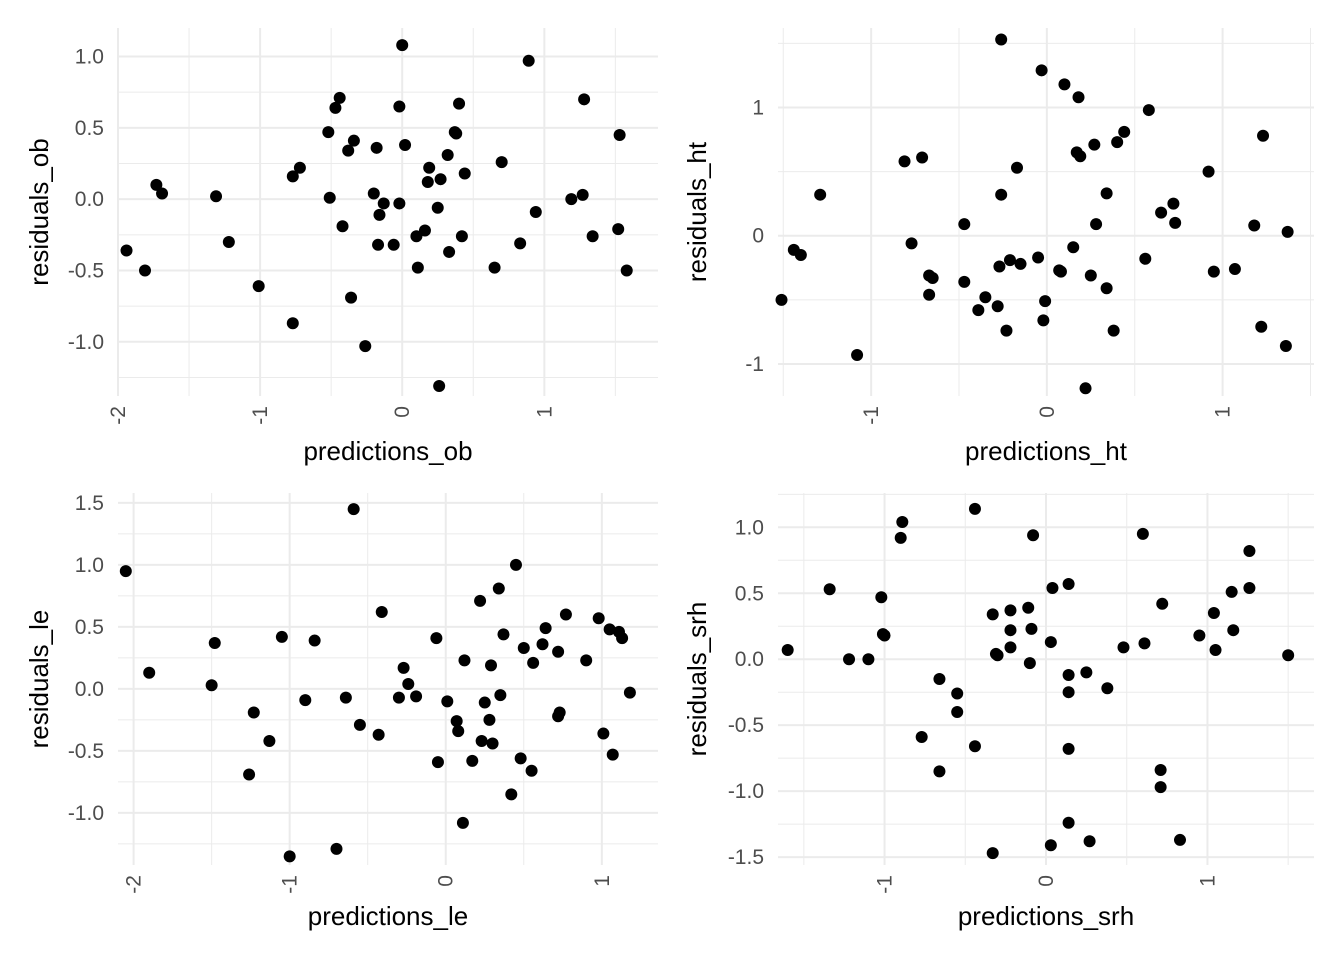  Describe the element at coordinates (118, 415) in the screenshot. I see `x-tick-label: -2` at that location.